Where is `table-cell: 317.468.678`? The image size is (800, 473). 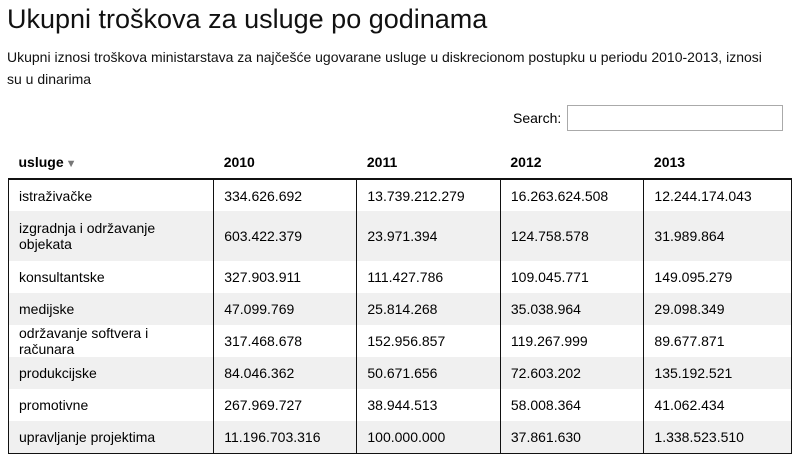 table-cell: 317.468.678 is located at coordinates (285, 341).